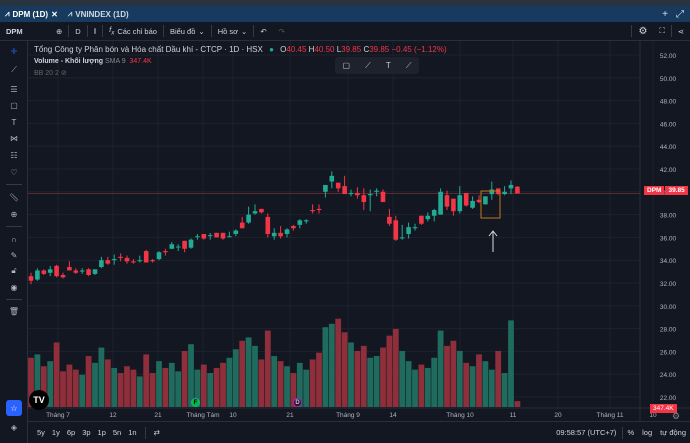 The image size is (690, 443). Describe the element at coordinates (668, 124) in the screenshot. I see `price-tick-label: 46.00` at that location.